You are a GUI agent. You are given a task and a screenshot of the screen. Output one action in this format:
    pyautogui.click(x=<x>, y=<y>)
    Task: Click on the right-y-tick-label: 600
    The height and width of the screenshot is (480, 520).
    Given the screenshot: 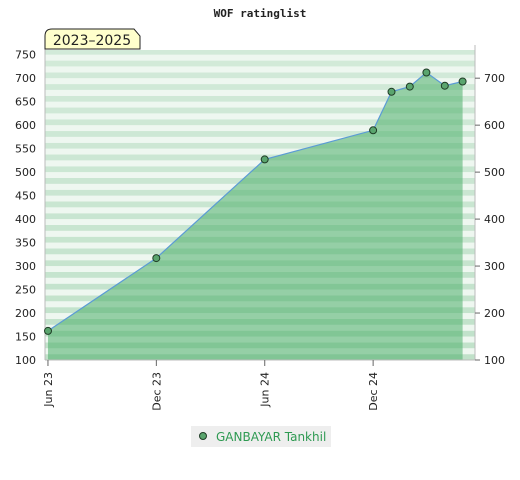 What is the action you would take?
    pyautogui.click(x=494, y=125)
    